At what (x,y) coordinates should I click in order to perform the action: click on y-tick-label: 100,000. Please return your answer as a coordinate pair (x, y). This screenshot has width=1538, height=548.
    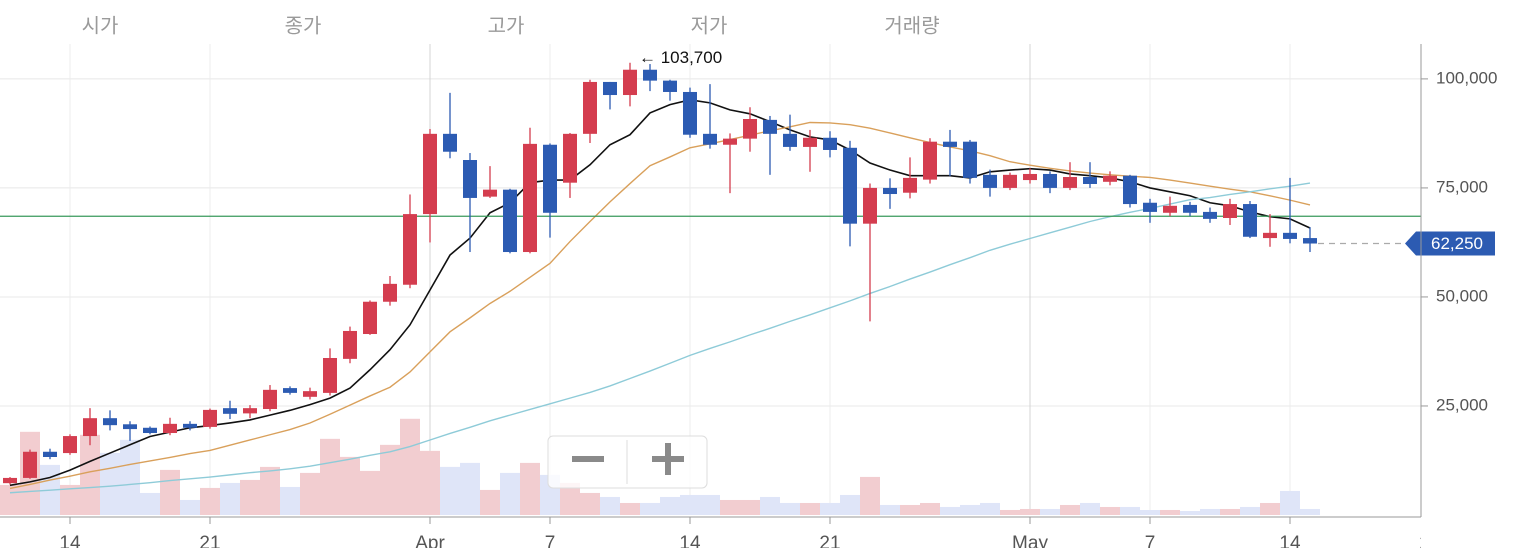
    Looking at the image, I should click on (1466, 77).